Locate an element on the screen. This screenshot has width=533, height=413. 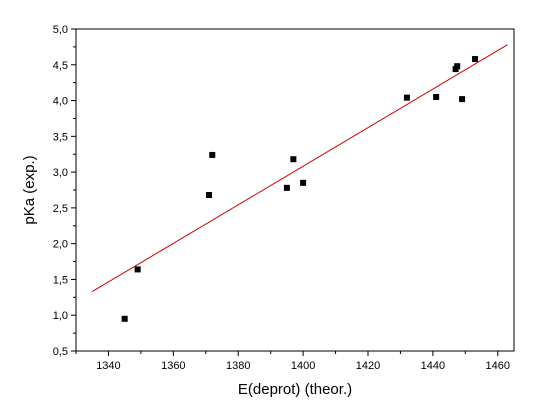
y-tick-label: 3,0 is located at coordinates (60, 173).